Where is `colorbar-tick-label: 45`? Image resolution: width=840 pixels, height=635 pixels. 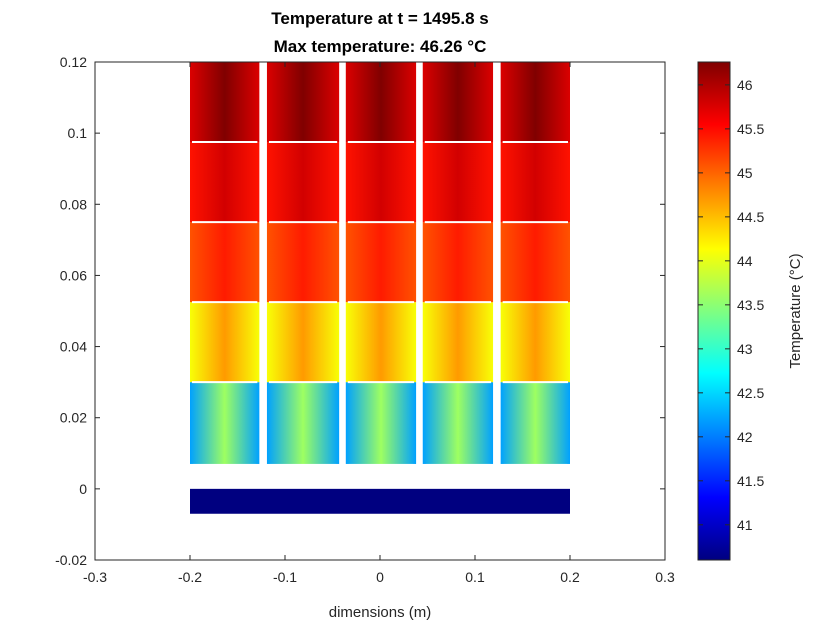 colorbar-tick-label: 45 is located at coordinates (745, 173).